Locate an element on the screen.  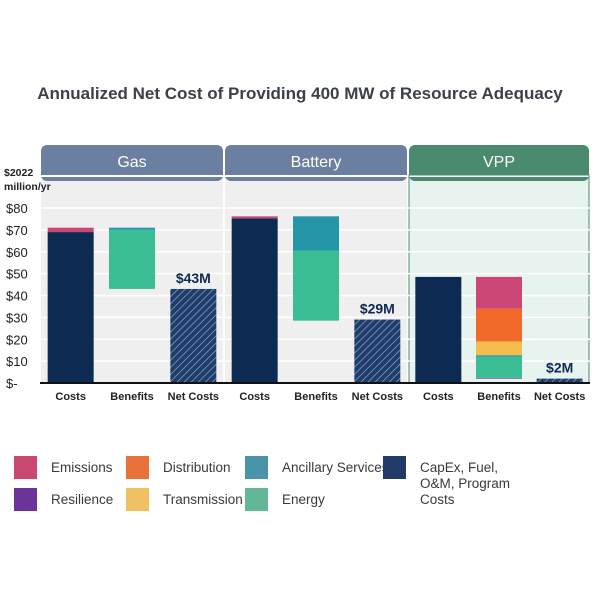
legend-label: Transmission is located at coordinates (203, 499).